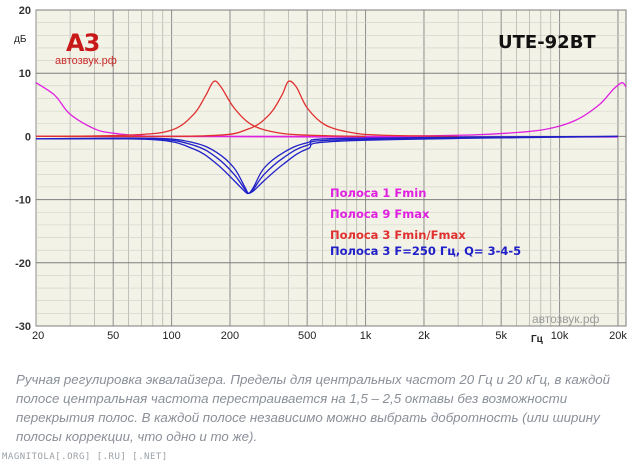  Describe the element at coordinates (426, 251) in the screenshot. I see `legend-entry: Полоса 3 F=250 Гц, Q= 3-4-5` at that location.